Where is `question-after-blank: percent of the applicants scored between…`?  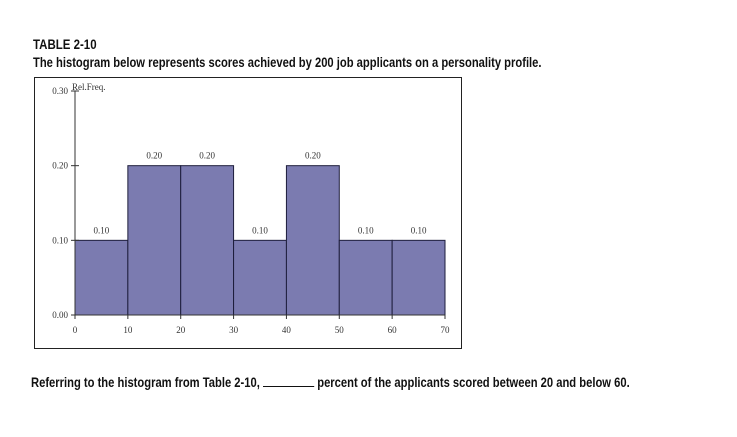 question-after-blank: percent of the applicants scored between… is located at coordinates (472, 382).